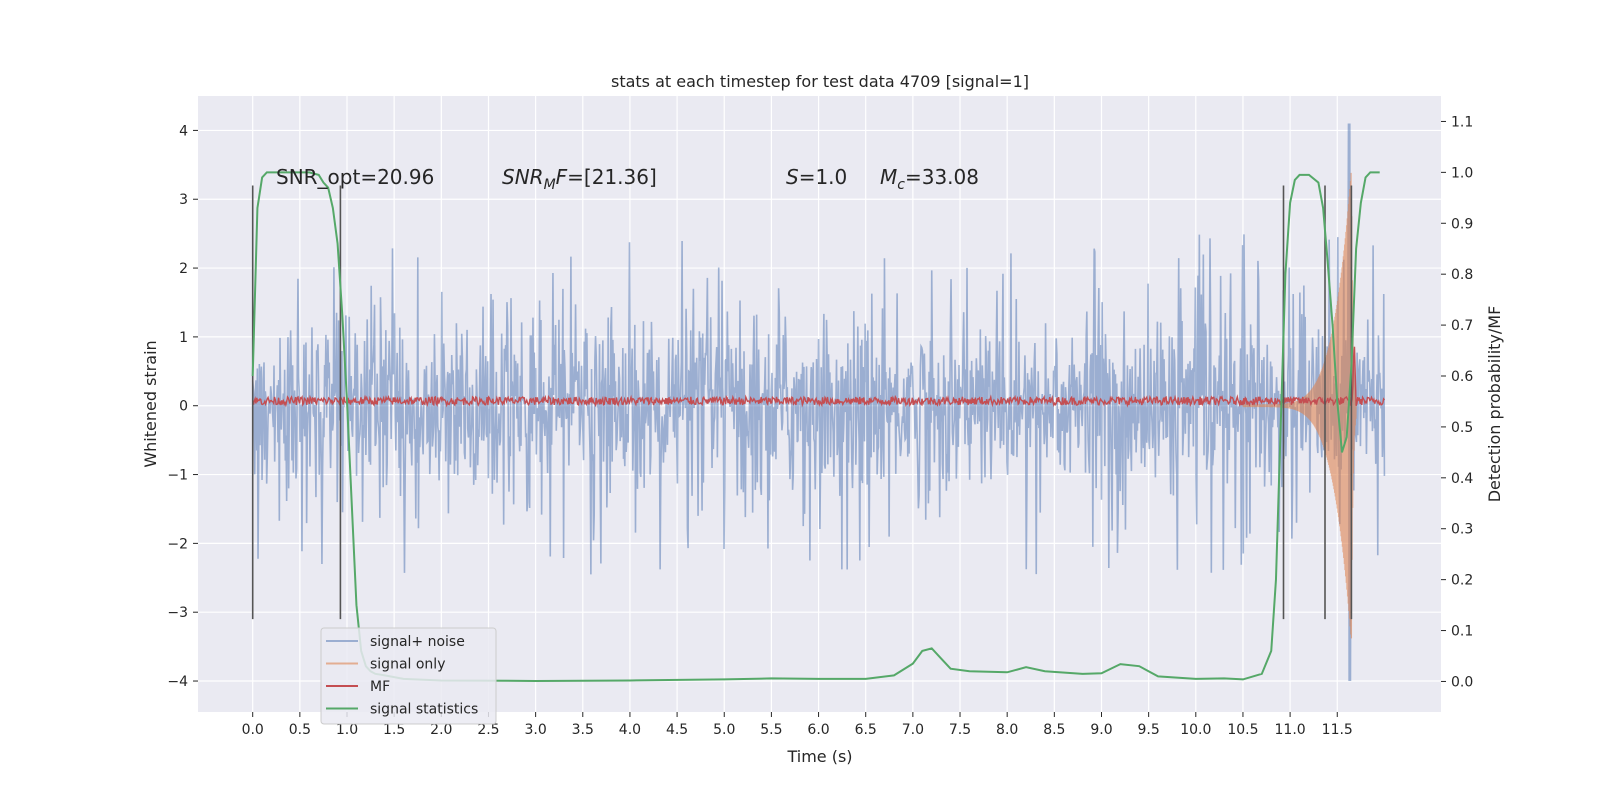  Describe the element at coordinates (913, 730) in the screenshot. I see `x-tick-label: 7.0` at that location.